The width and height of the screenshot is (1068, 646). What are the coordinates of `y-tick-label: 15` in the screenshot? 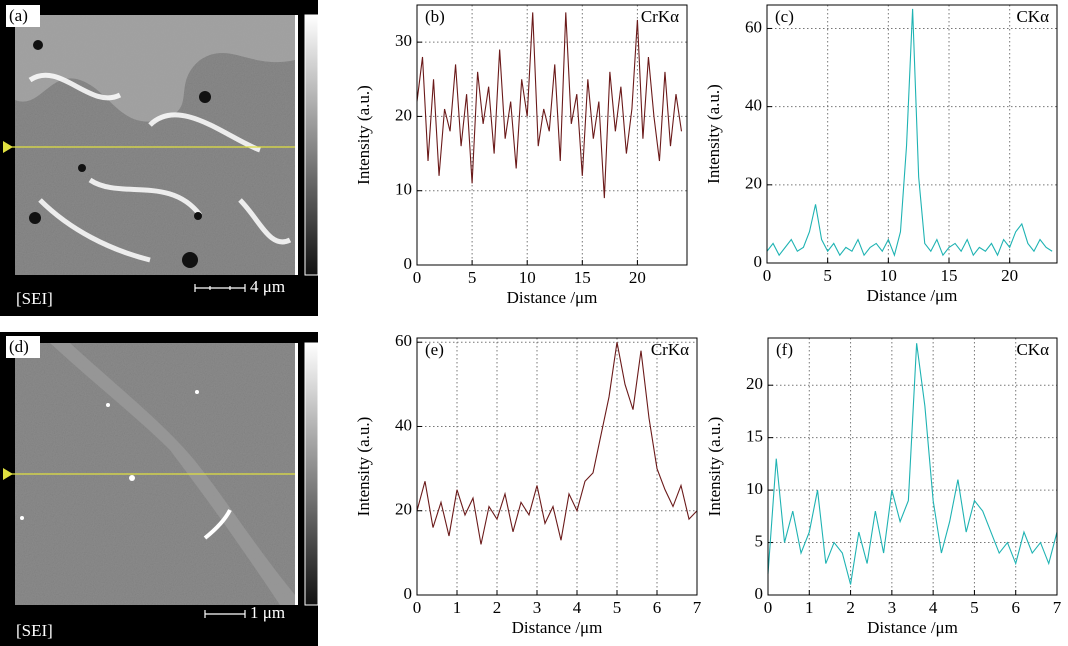 It's located at (754, 436).